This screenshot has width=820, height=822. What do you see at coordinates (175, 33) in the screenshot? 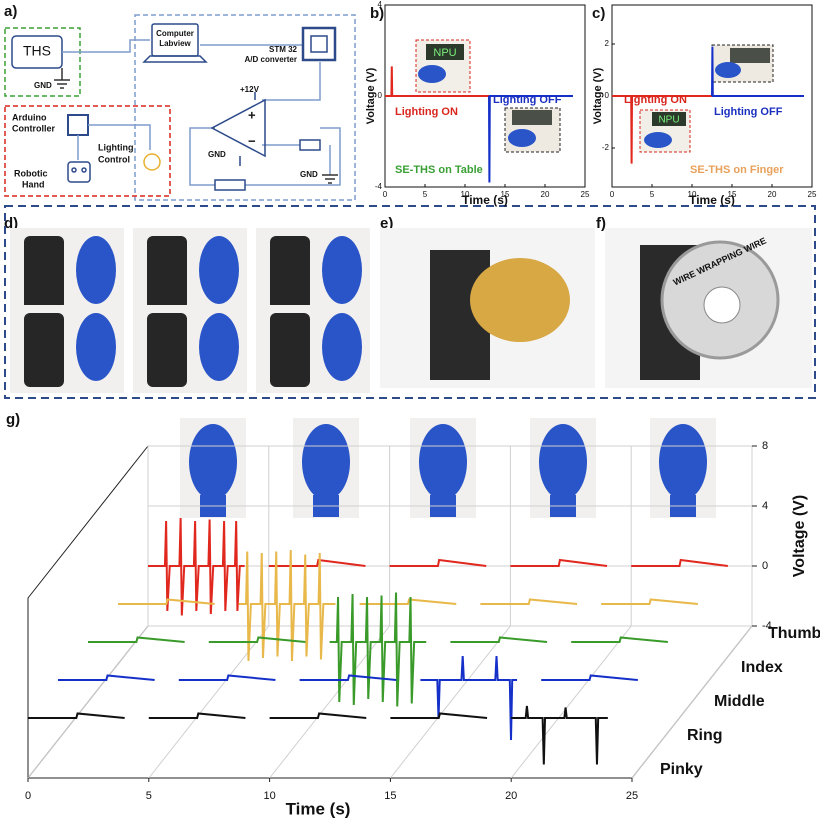
I see `computer-label: Computer` at bounding box center [175, 33].